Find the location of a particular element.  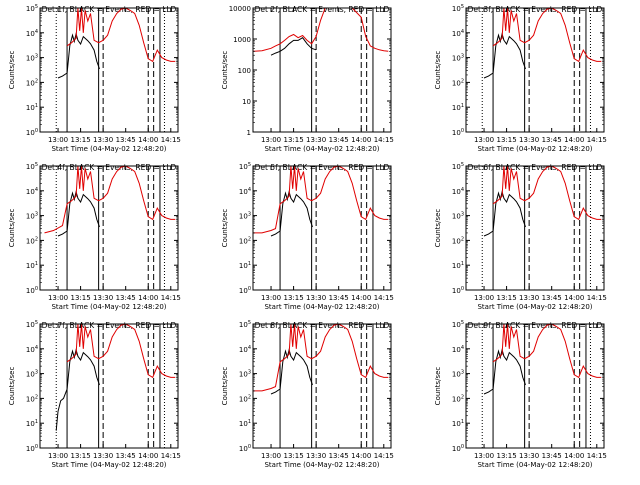

panel-title: Det 7f, BLACK = Events, RED = LLD is located at coordinates (109, 325).